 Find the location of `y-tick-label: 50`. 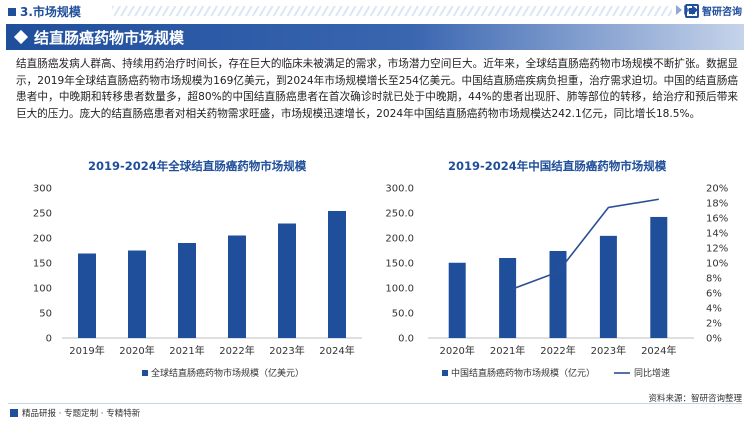

y-tick-label: 50 is located at coordinates (45, 314).